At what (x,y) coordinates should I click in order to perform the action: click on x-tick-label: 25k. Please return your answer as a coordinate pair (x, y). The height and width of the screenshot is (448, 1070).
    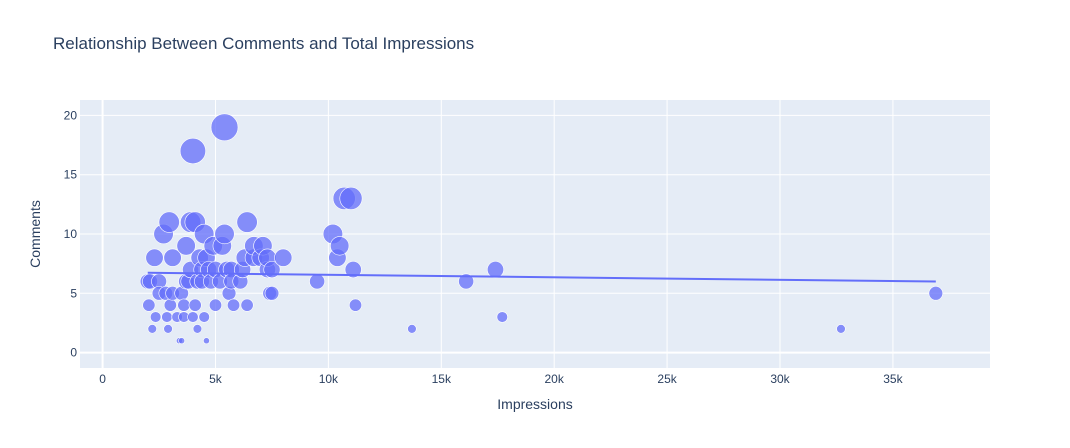
    Looking at the image, I should click on (667, 379).